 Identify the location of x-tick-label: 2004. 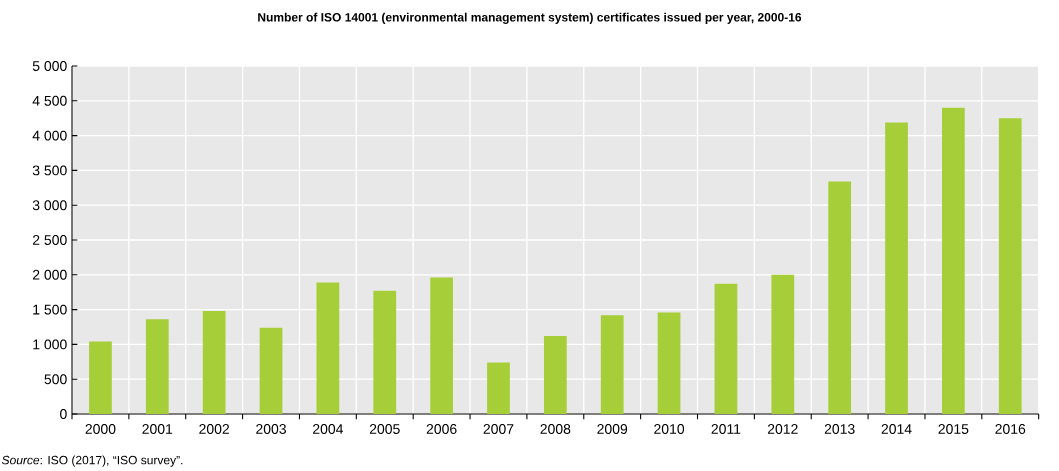
(328, 429).